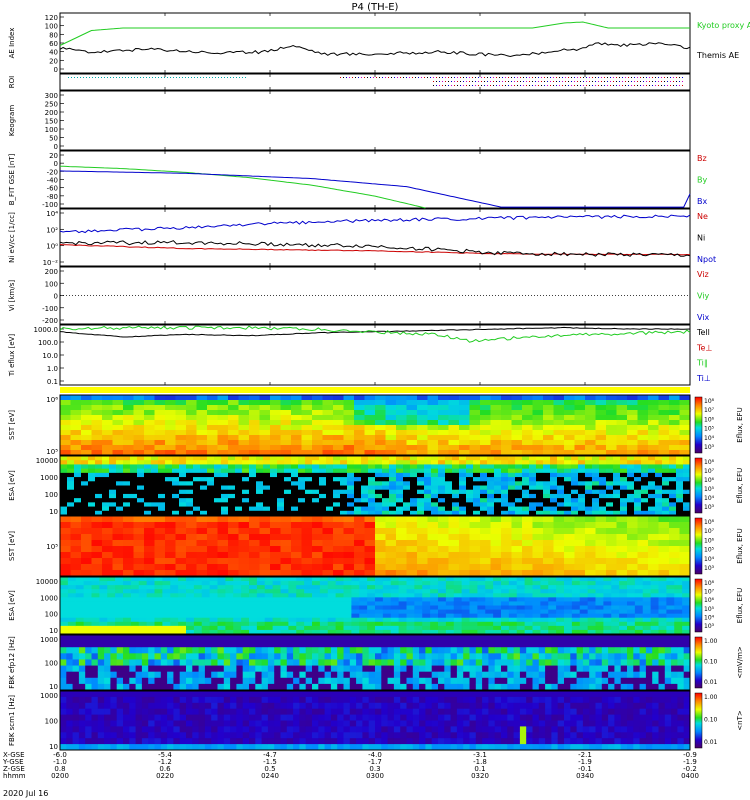 Image resolution: width=750 pixels, height=800 pixels. Describe the element at coordinates (709, 401) in the screenshot. I see `sst-ion-spectrogram-colorbar-label: 10⁸` at that location.